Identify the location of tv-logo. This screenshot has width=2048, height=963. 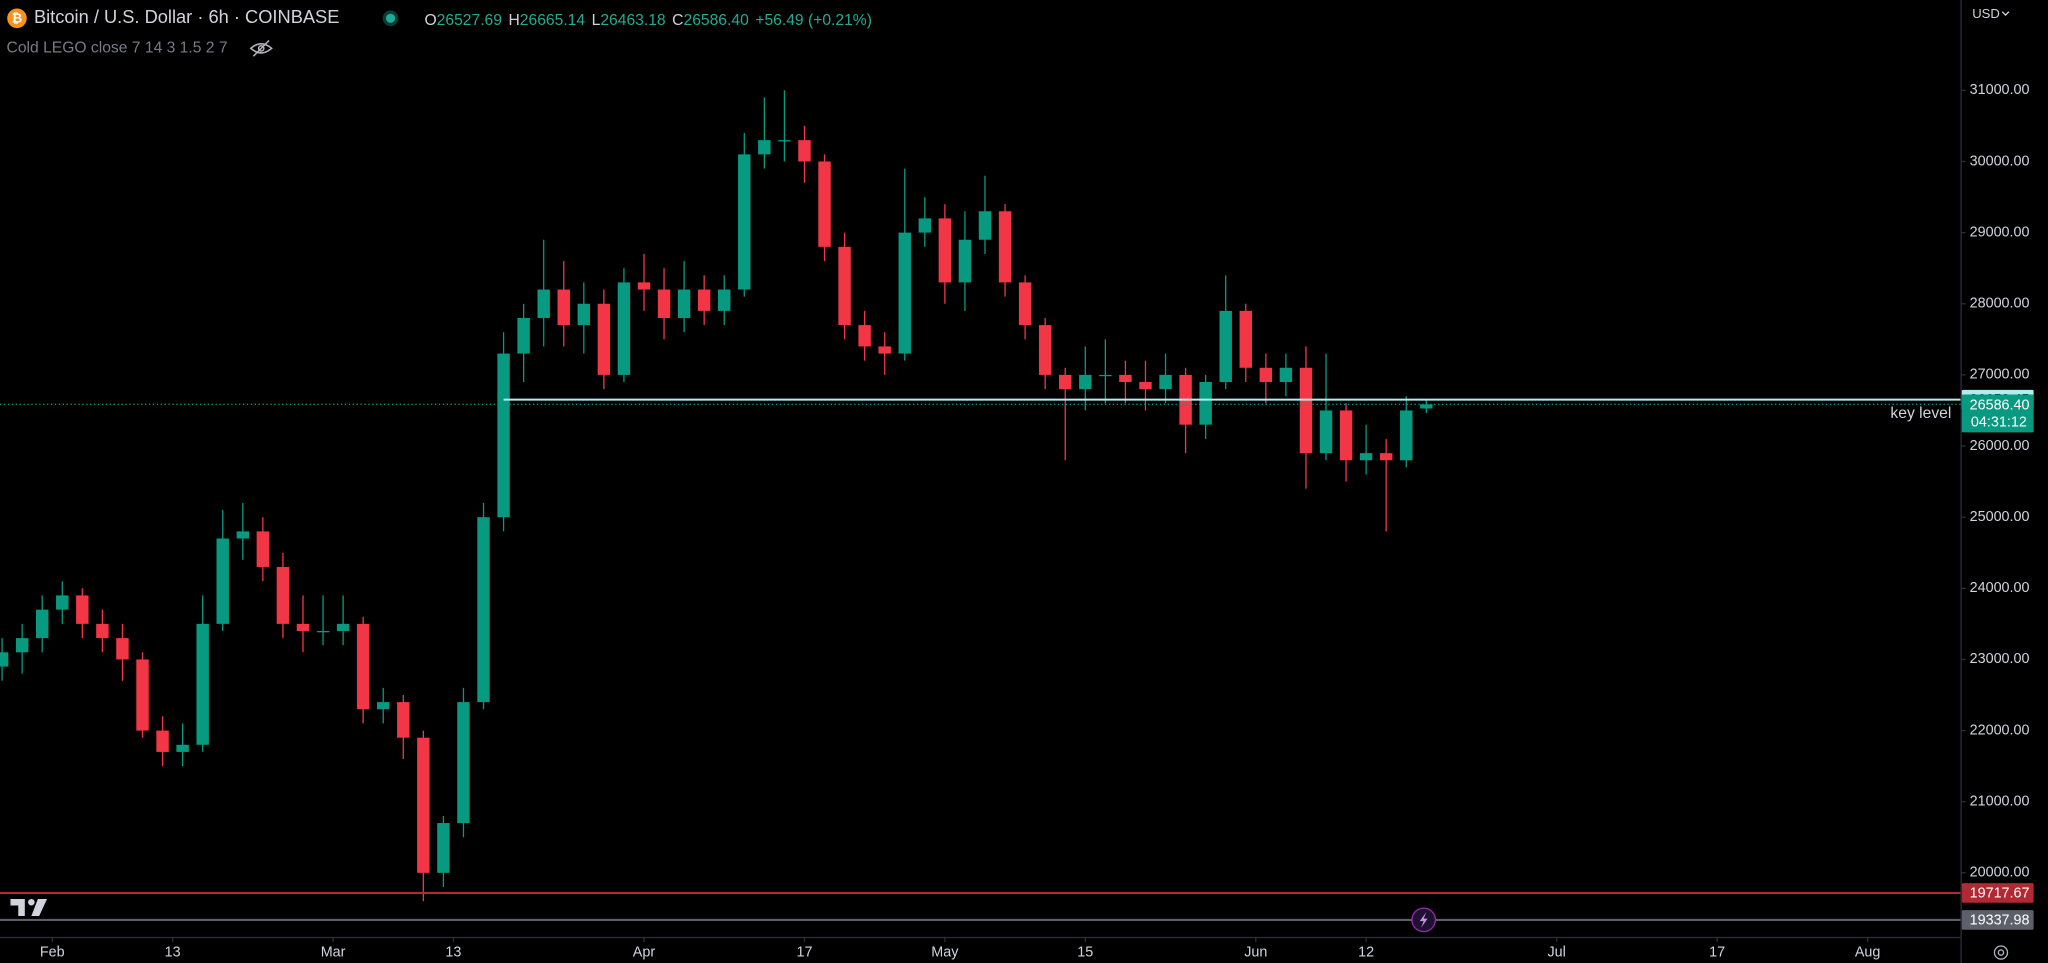
(29, 907).